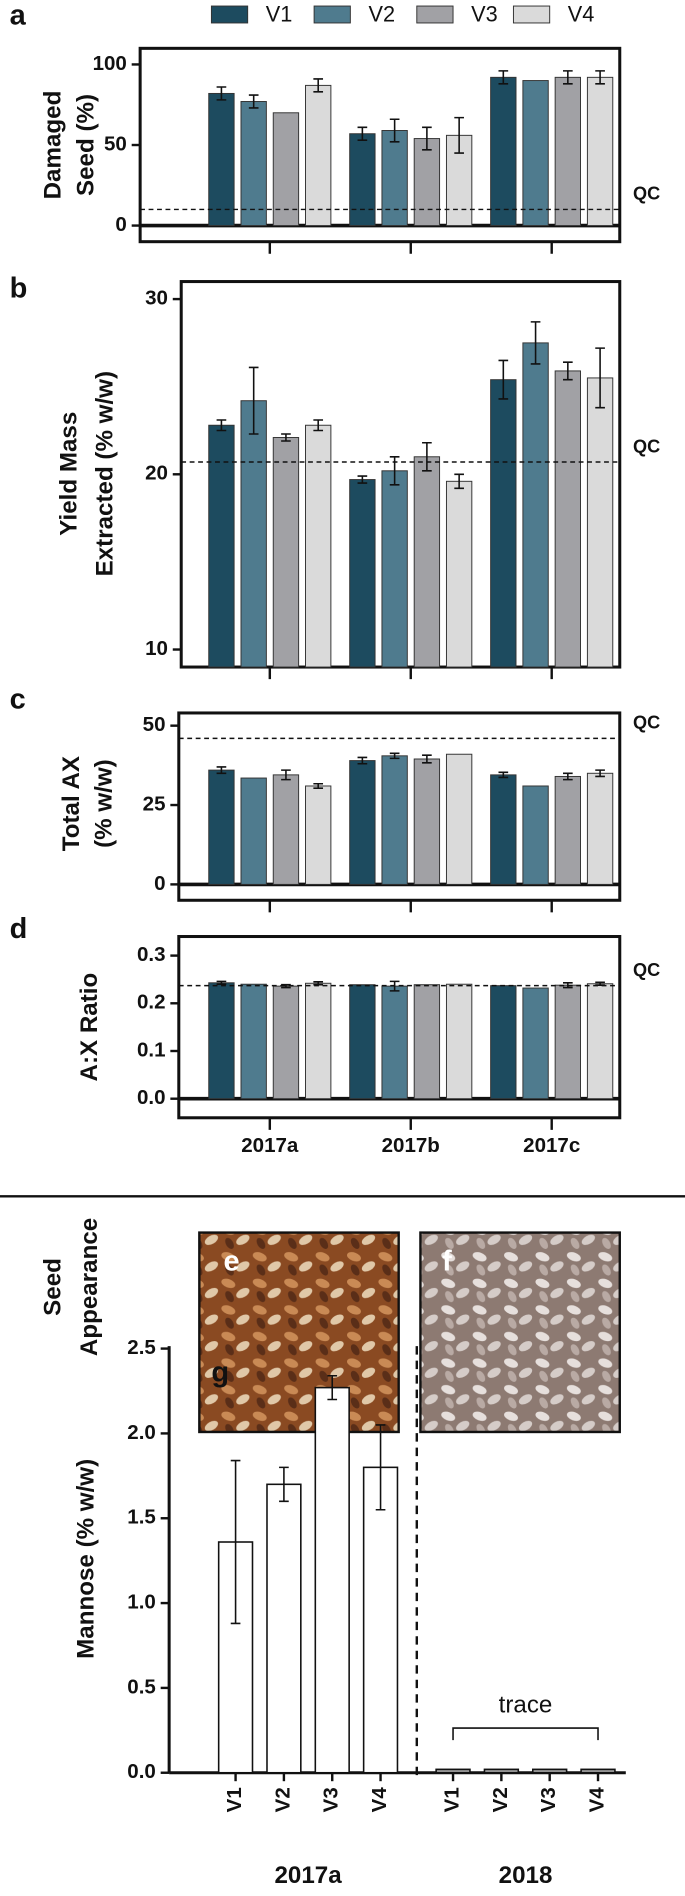  Describe the element at coordinates (18, 700) in the screenshot. I see `panel-label: c` at that location.